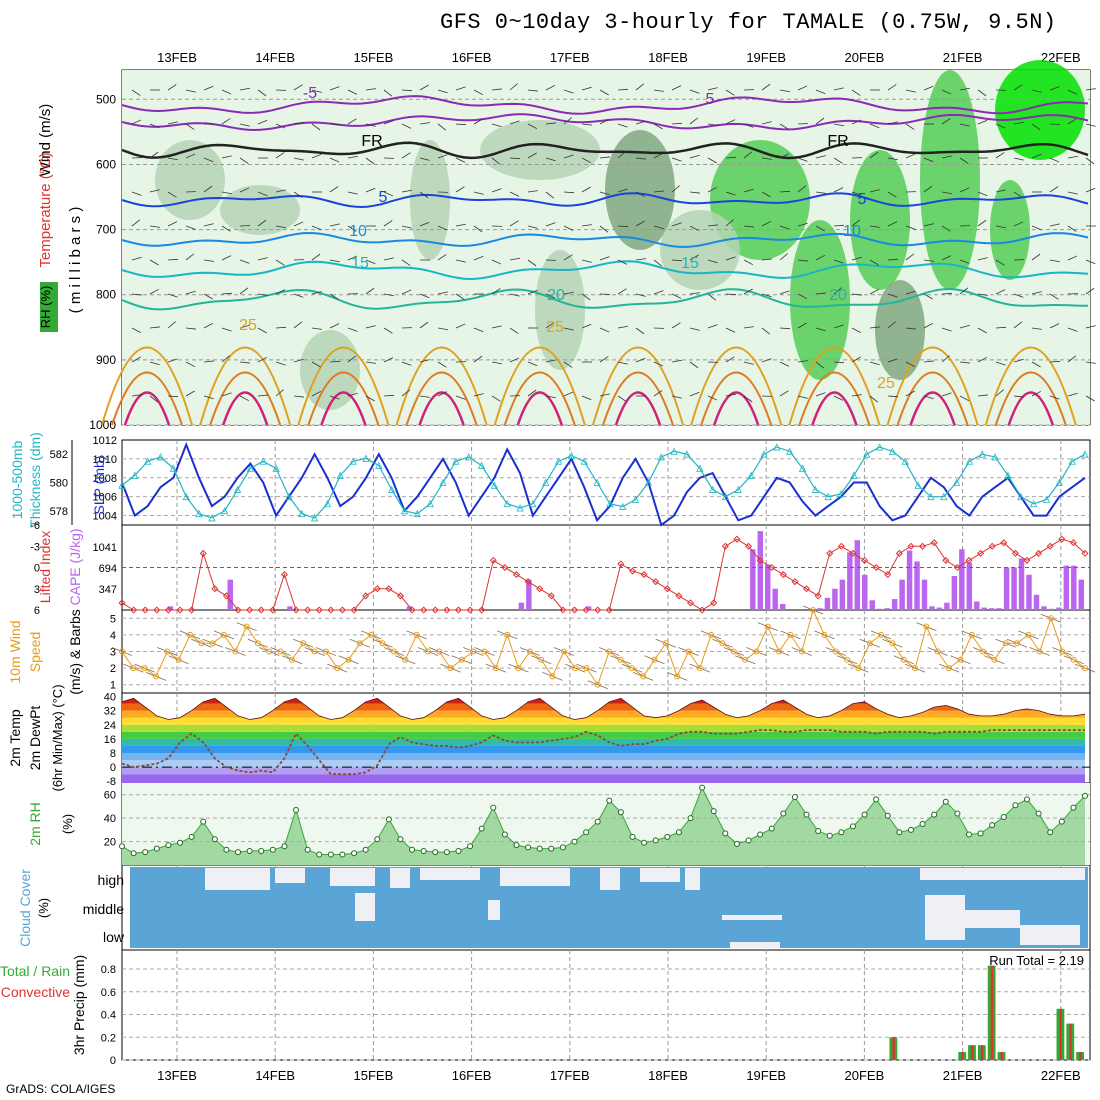 This screenshot has height=1100, width=1100. I want to click on thickness-tick: 578, so click(59, 512).